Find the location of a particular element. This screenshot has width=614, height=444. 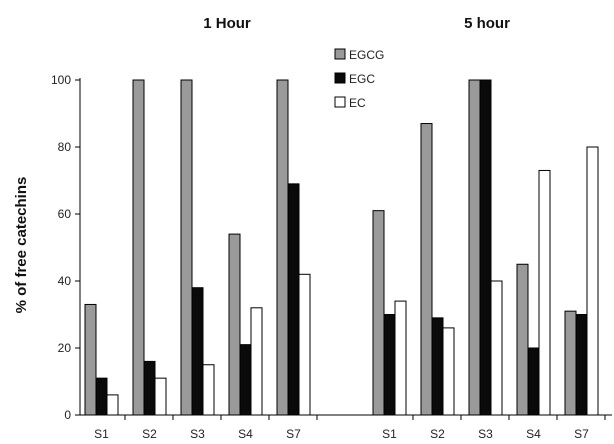

x-label-5h-s3: S3 is located at coordinates (485, 434).